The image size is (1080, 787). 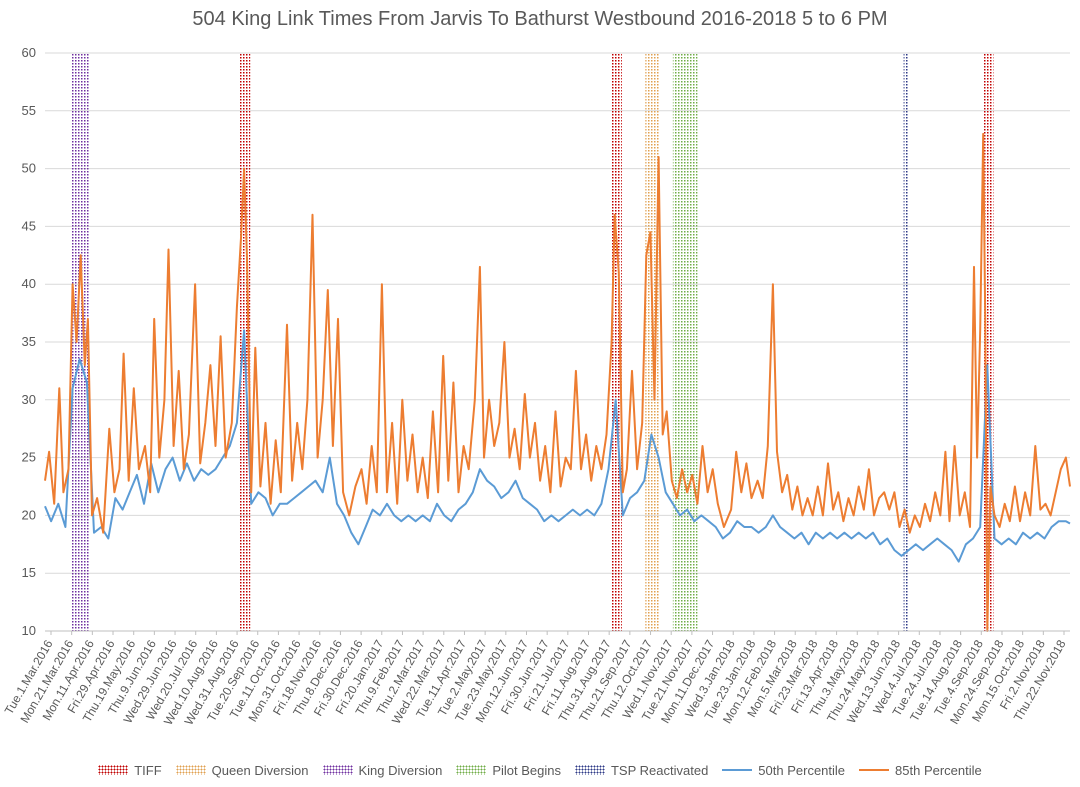 What do you see at coordinates (29, 457) in the screenshot?
I see `y-tick-label: 25` at bounding box center [29, 457].